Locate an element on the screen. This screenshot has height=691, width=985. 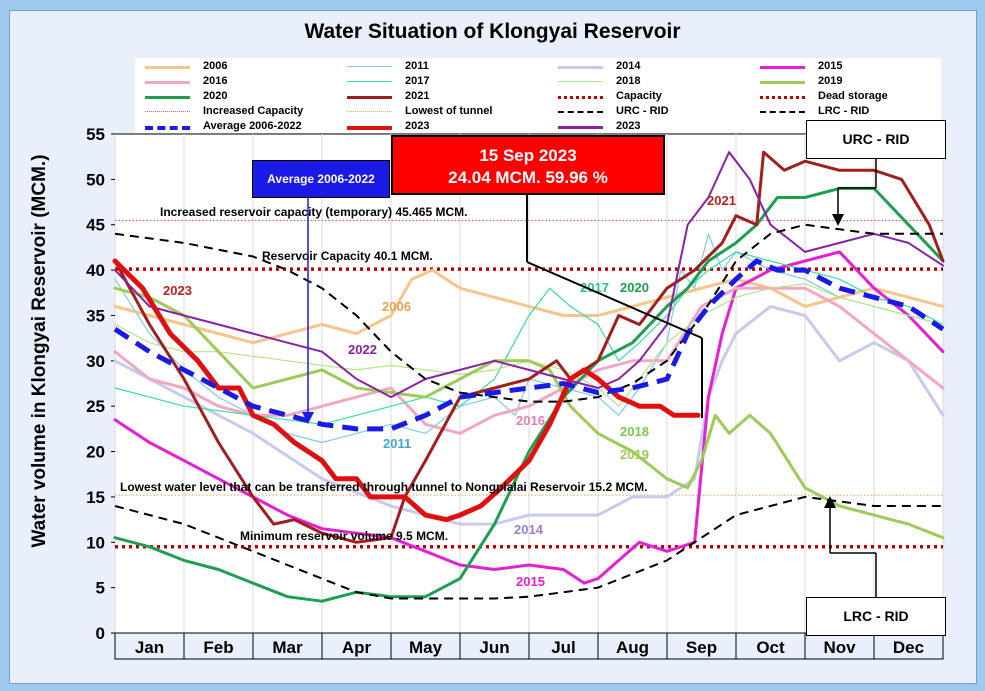
y-tick-label: 0 is located at coordinates (100, 633).